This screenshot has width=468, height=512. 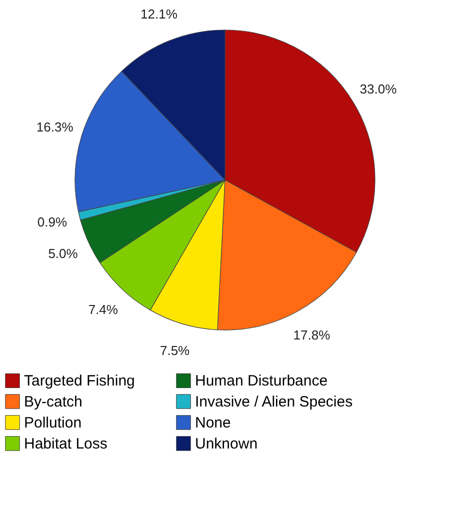 I want to click on data-label: 17.8%, so click(x=312, y=334).